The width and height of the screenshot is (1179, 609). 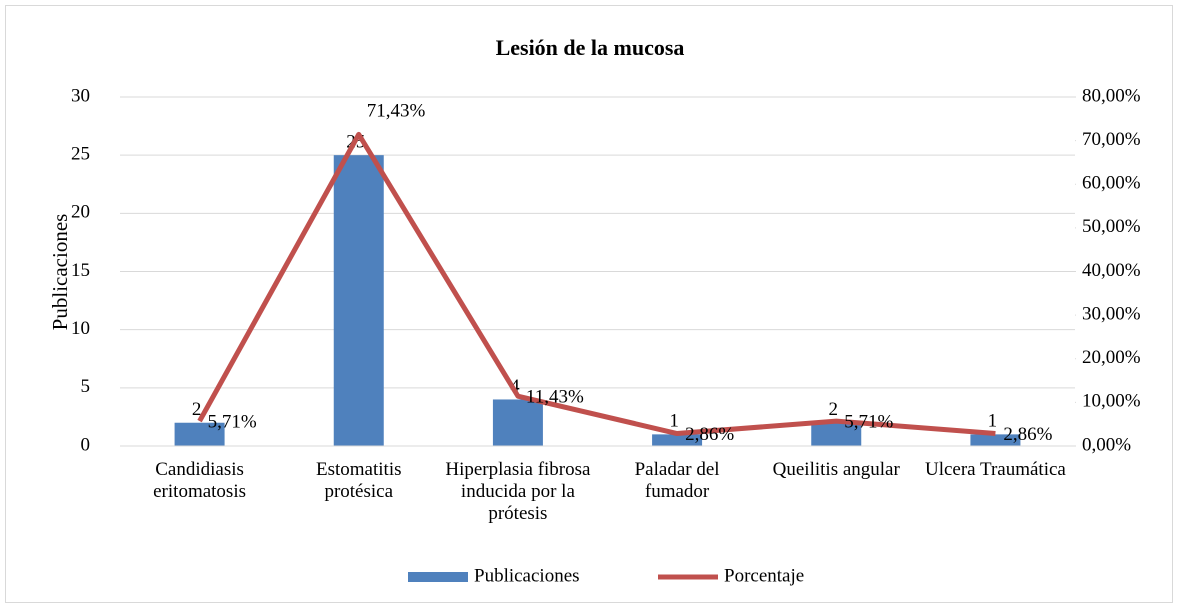 I want to click on y2-tick-label: 60,00%, so click(x=1111, y=183).